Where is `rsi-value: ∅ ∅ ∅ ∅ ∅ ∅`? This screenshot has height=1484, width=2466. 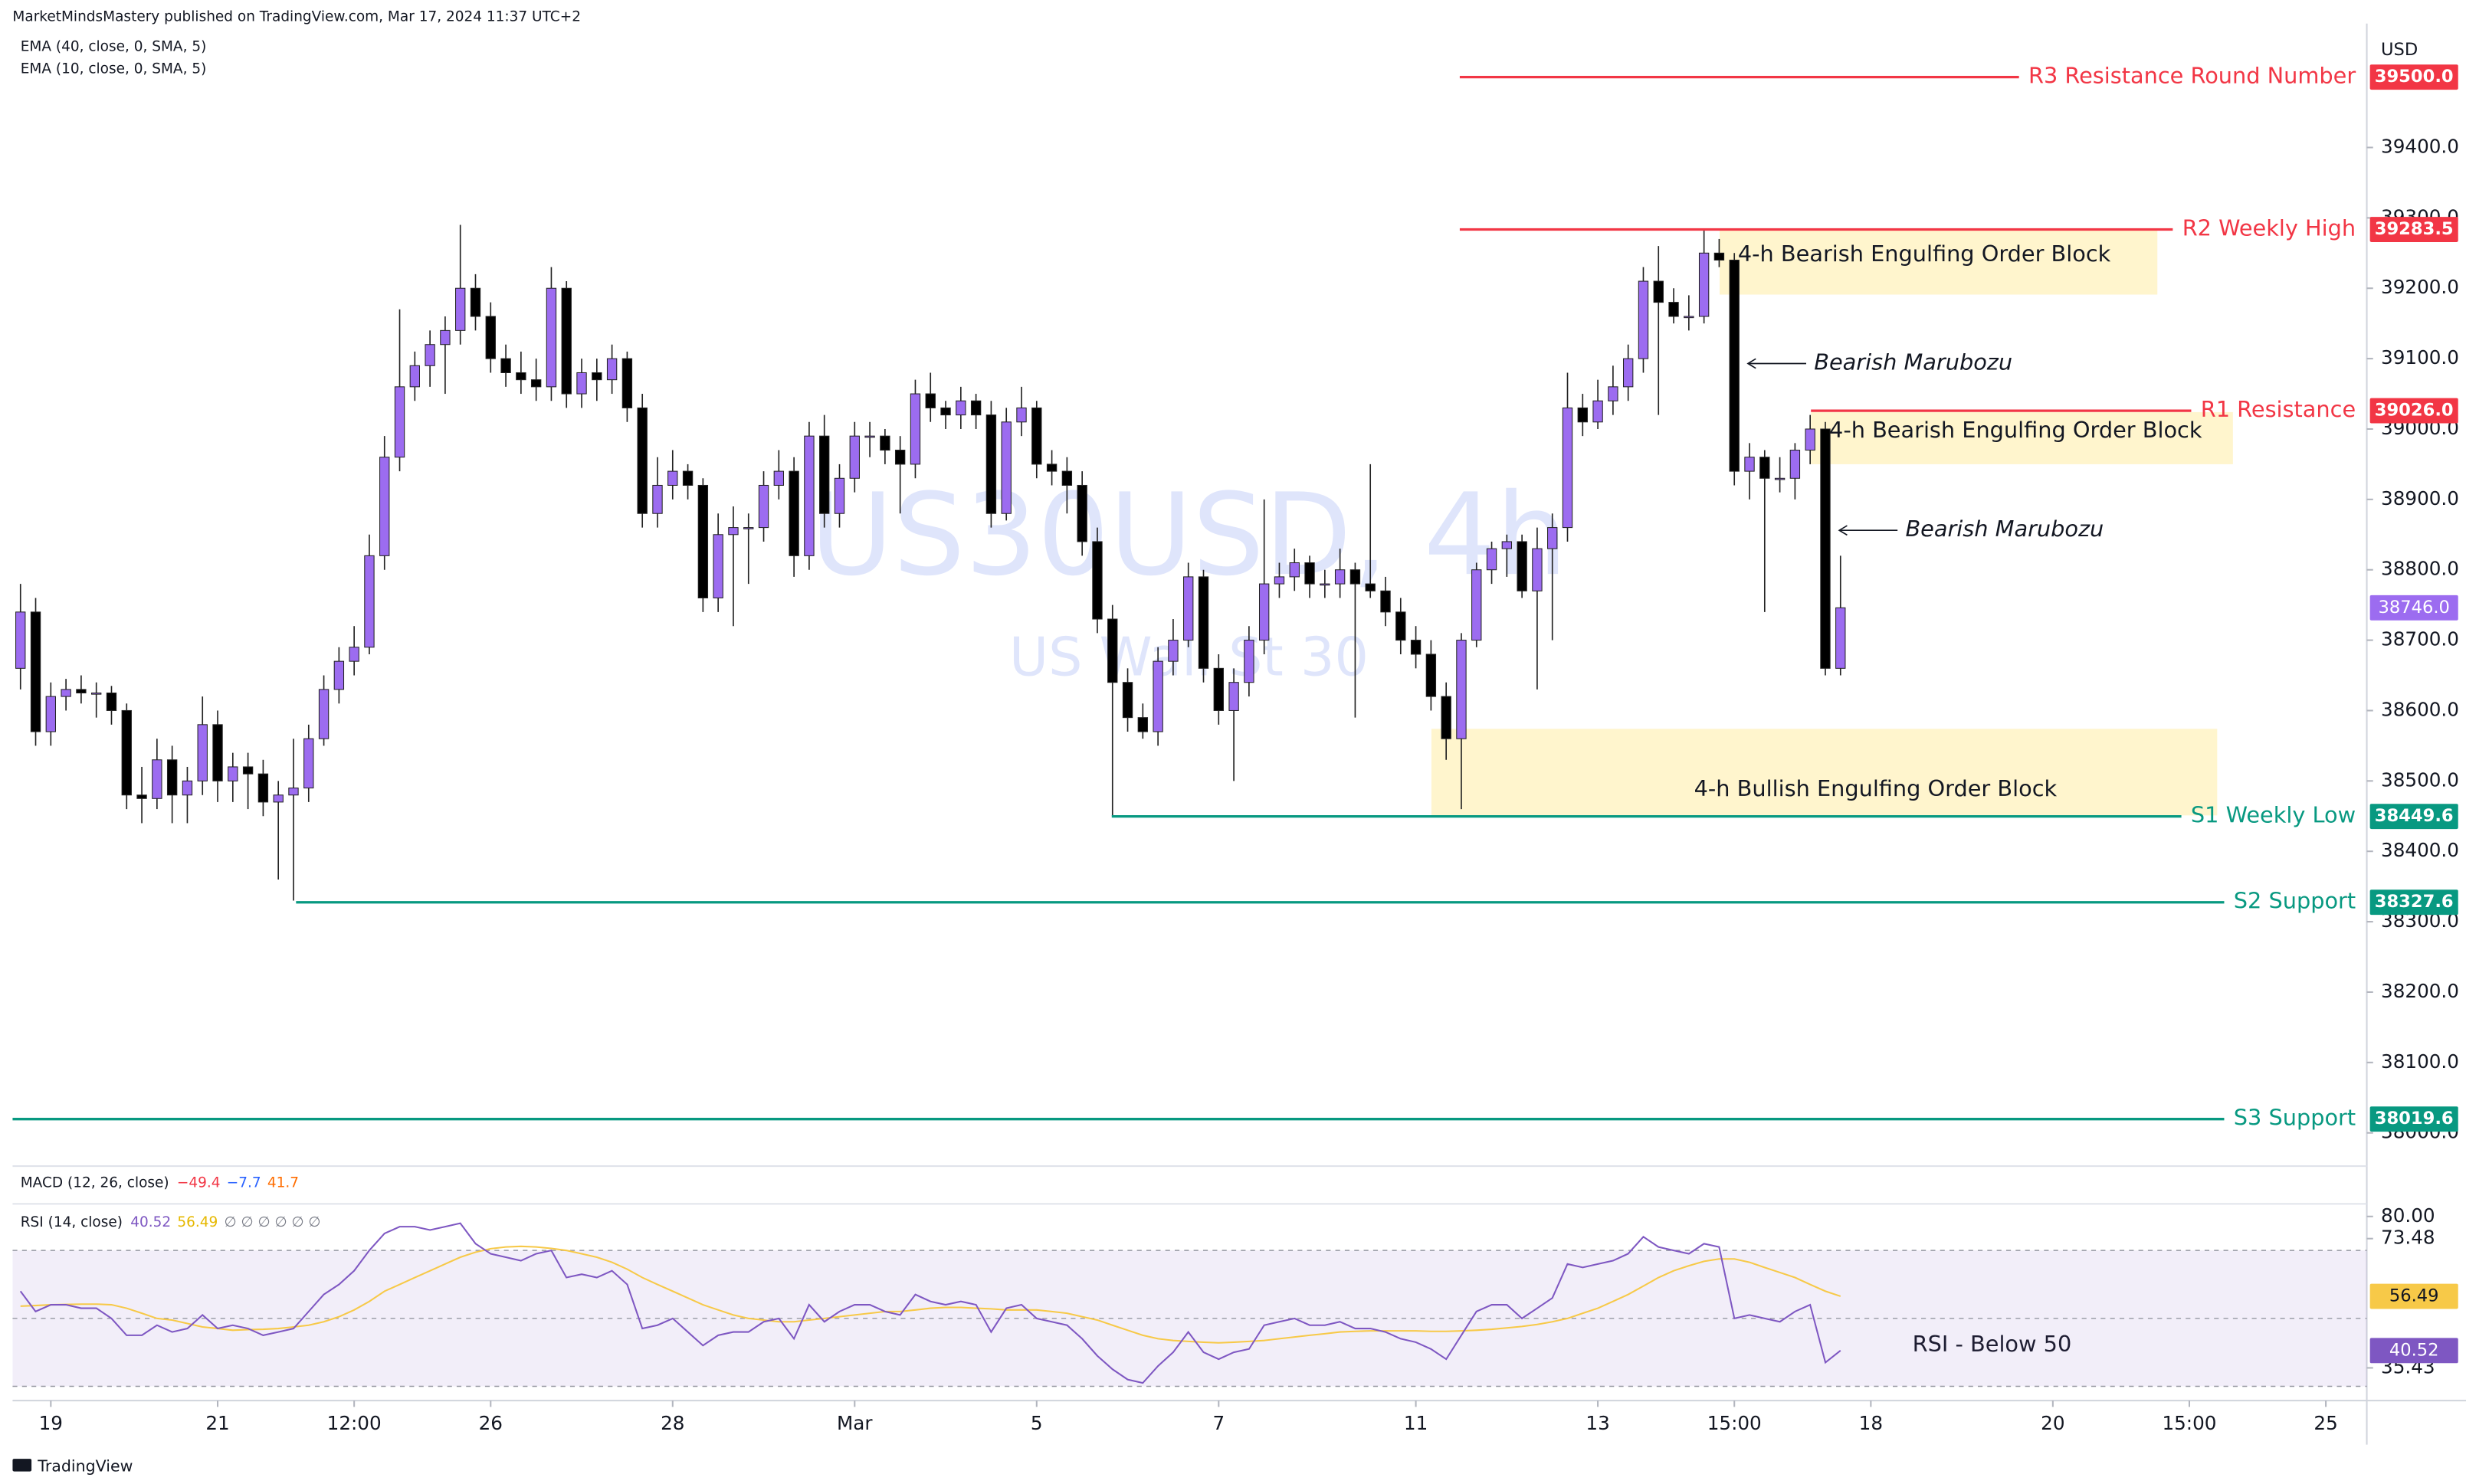 rsi-value: ∅ ∅ ∅ ∅ ∅ ∅ is located at coordinates (273, 1222).